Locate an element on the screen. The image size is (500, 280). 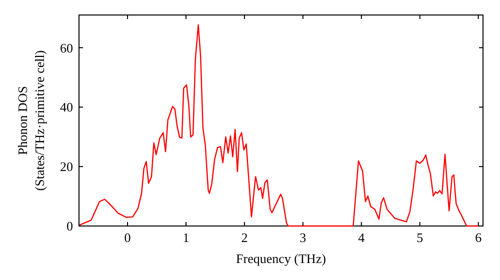
x-axis-title: Frequency (THz) is located at coordinates (281, 258).